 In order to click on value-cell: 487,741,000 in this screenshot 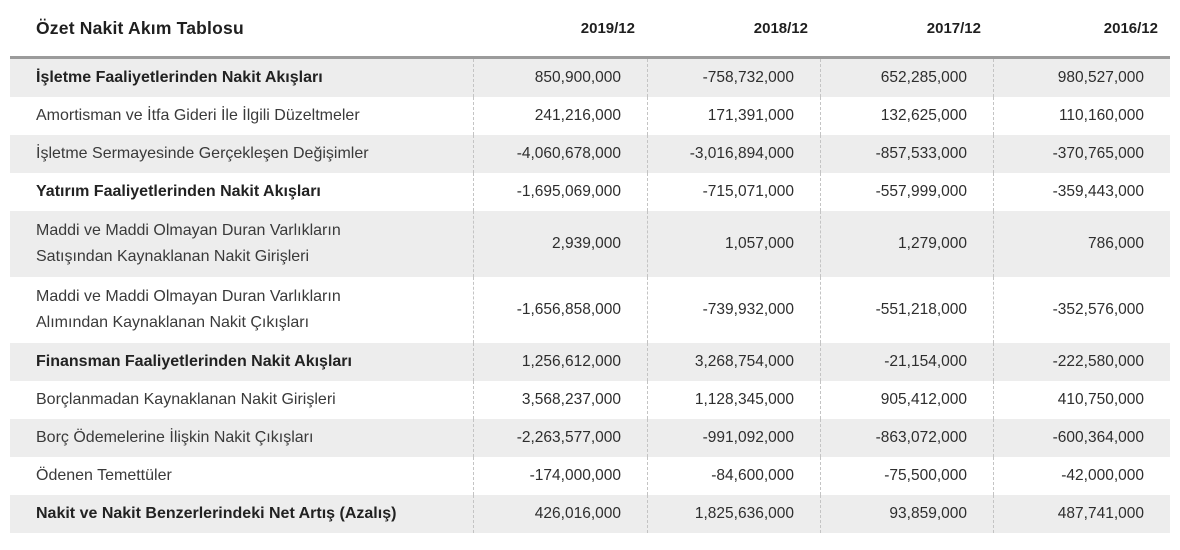, I will do `click(1081, 514)`.